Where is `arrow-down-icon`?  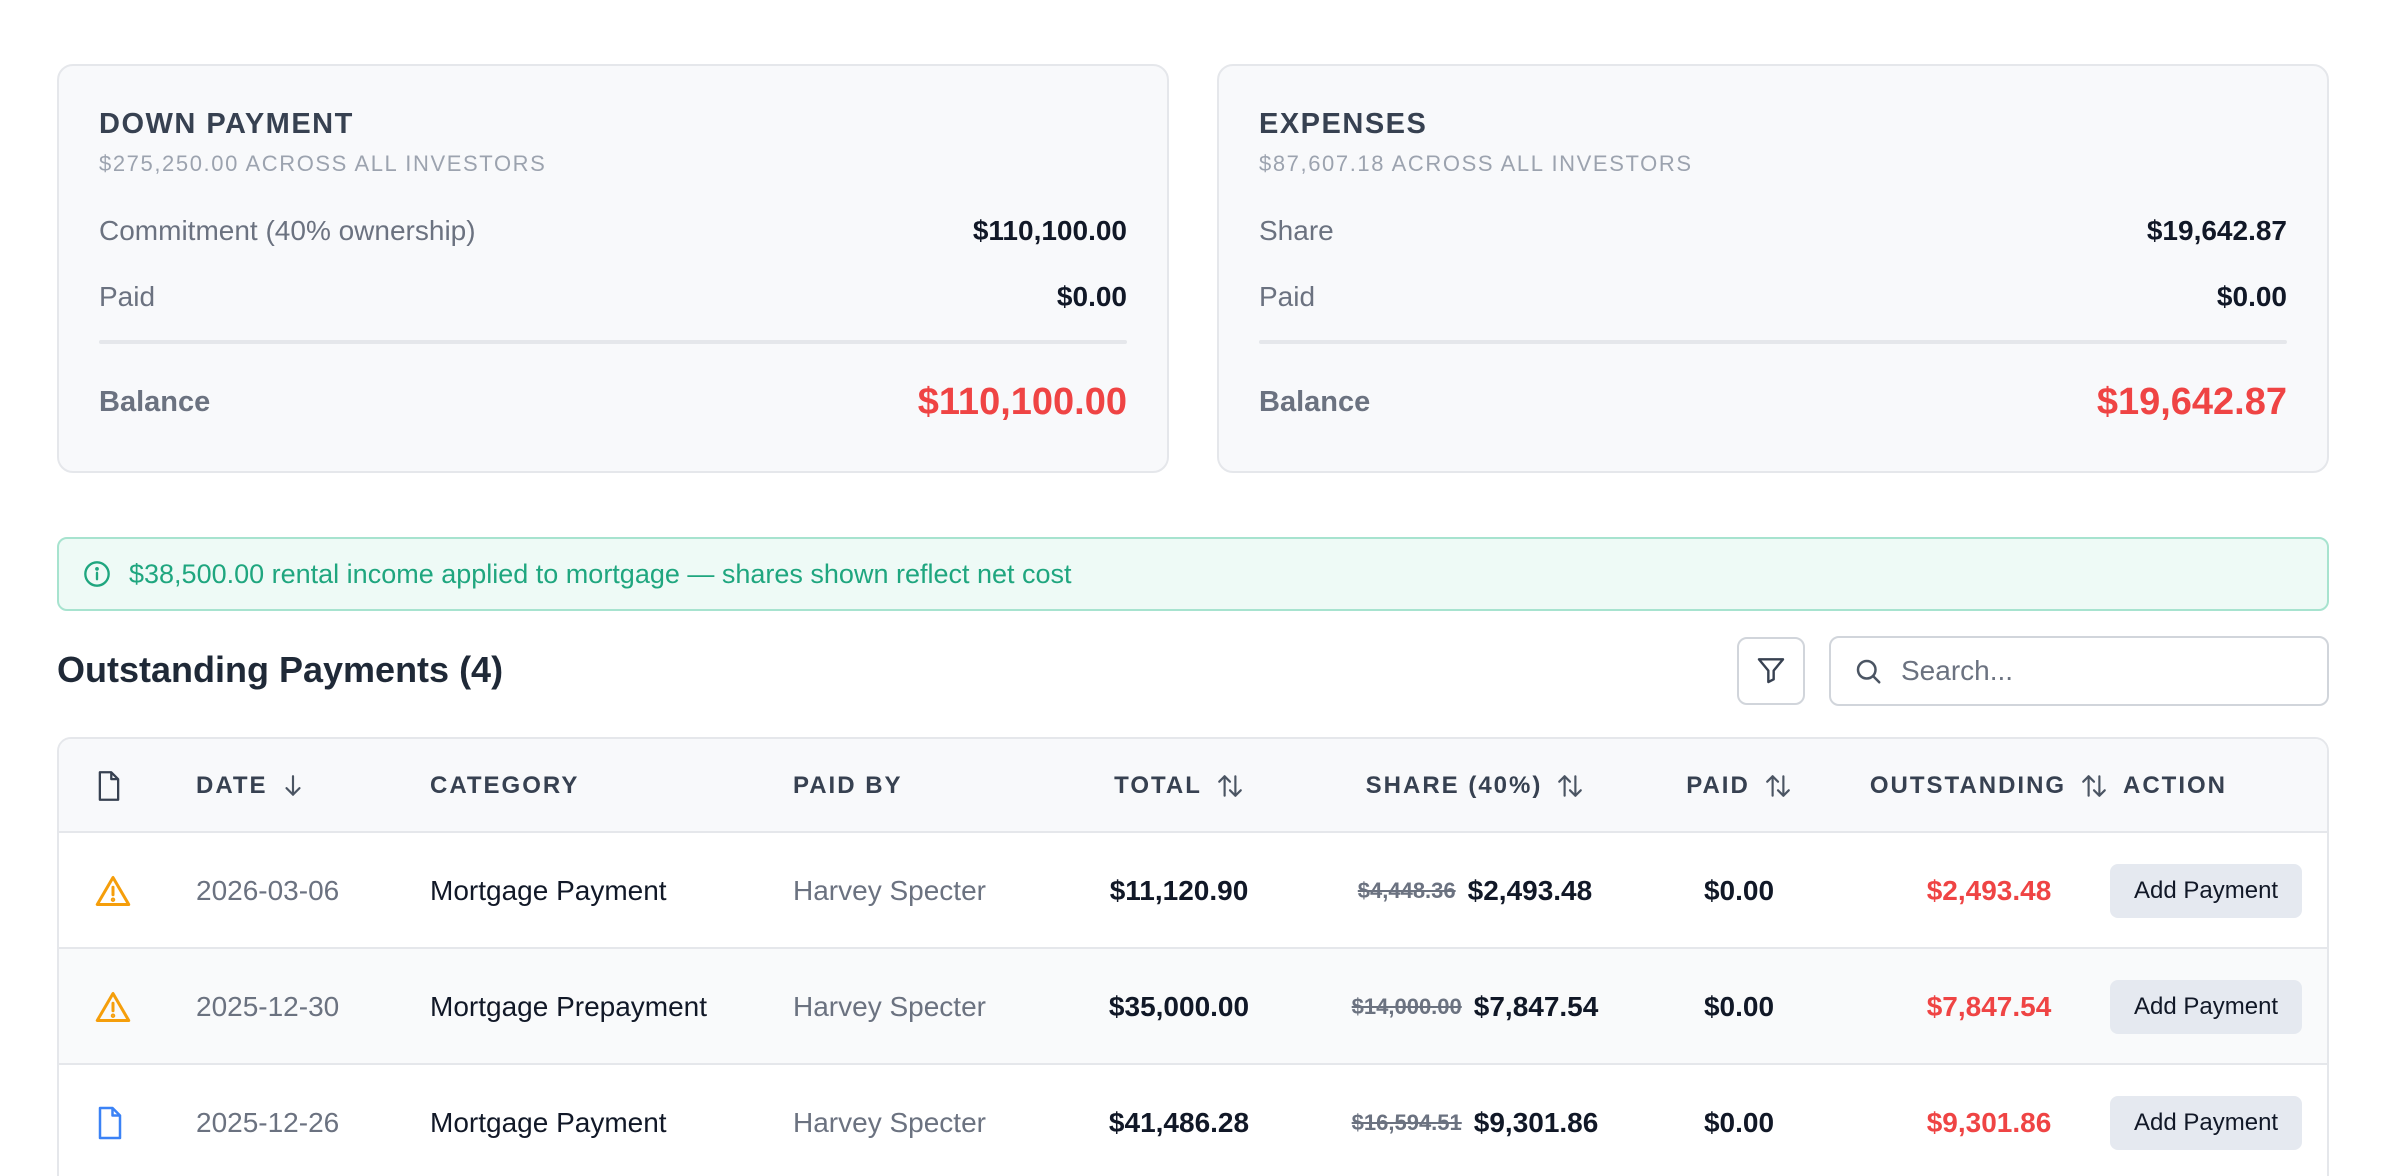
arrow-down-icon is located at coordinates (293, 786).